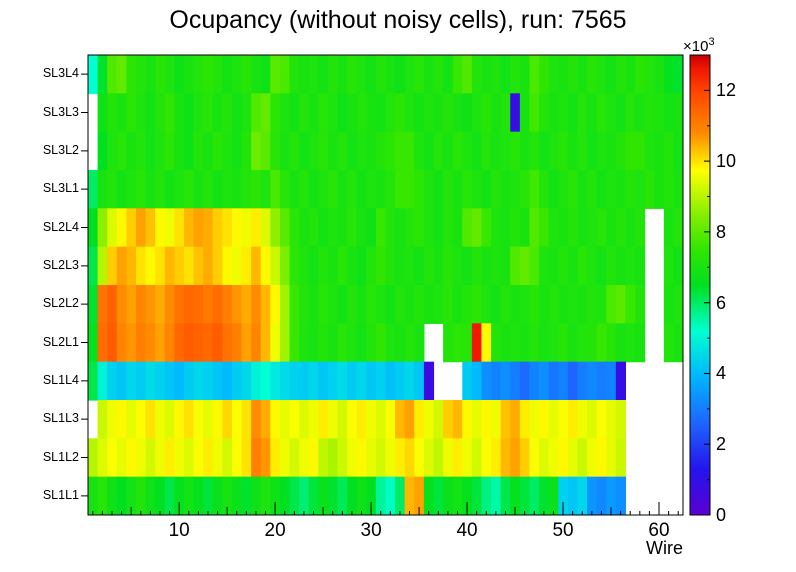 Image resolution: width=796 pixels, height=572 pixels. Describe the element at coordinates (721, 373) in the screenshot. I see `colorbar-tick-label: 4` at that location.